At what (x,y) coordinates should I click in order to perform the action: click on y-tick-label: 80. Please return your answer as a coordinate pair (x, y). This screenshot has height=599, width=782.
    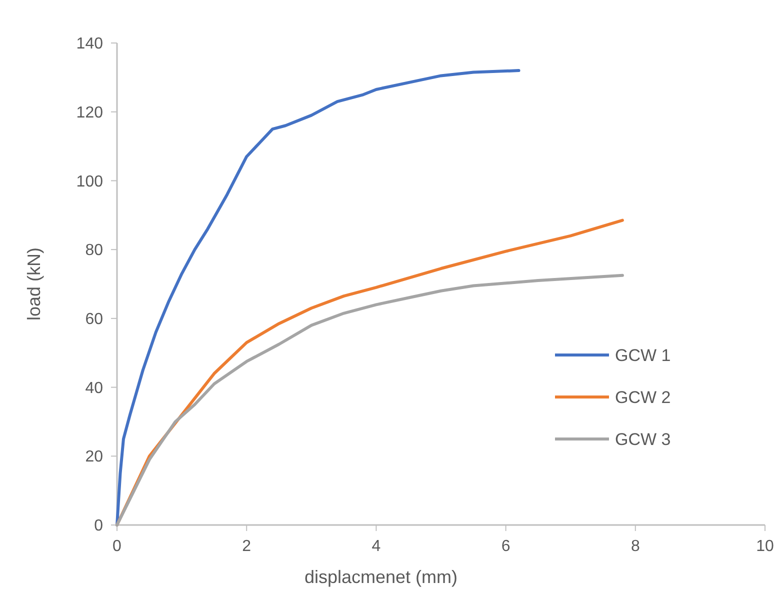
    Looking at the image, I should click on (94, 251).